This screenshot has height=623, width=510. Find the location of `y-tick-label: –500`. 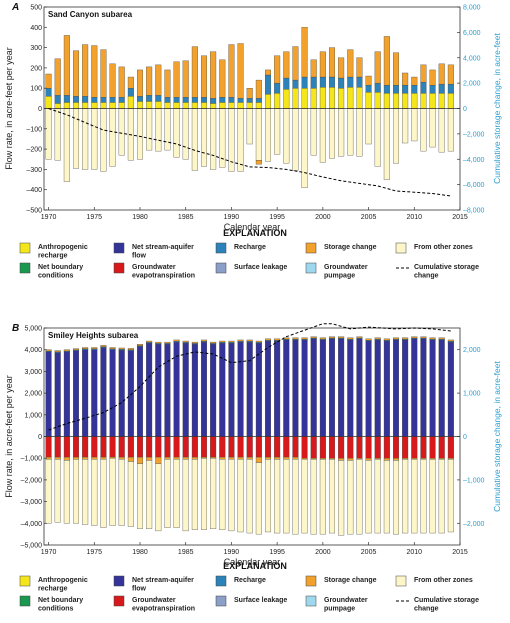

y-tick-label: –500 is located at coordinates (34, 211).